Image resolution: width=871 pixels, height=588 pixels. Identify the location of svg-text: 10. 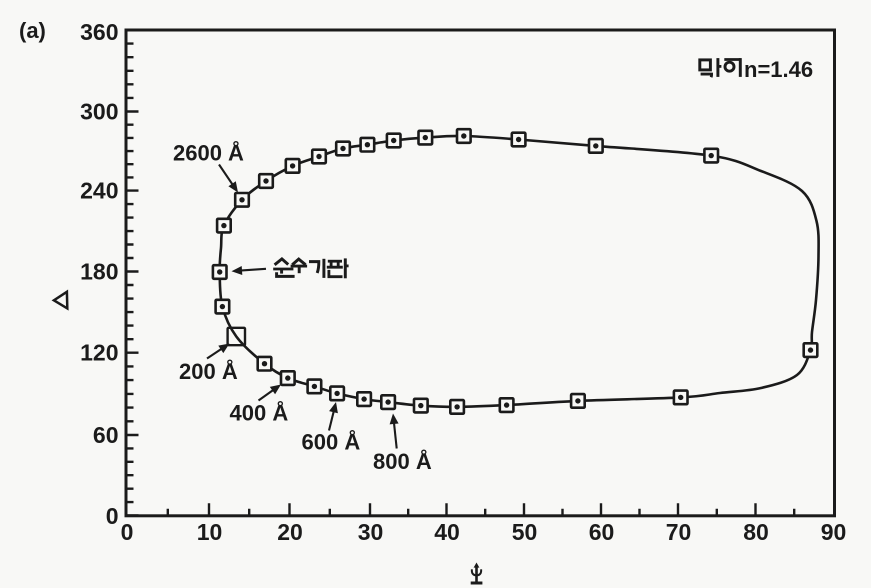
(210, 532).